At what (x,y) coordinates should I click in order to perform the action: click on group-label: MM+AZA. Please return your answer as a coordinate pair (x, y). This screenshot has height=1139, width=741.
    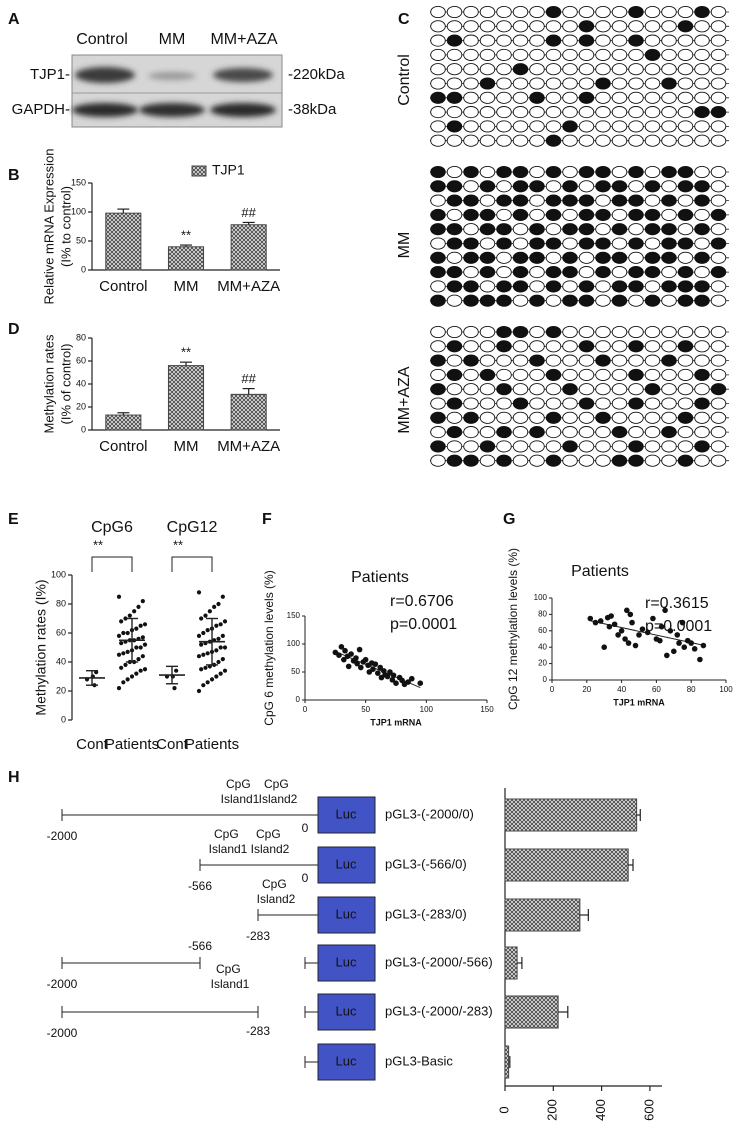
    Looking at the image, I should click on (404, 399).